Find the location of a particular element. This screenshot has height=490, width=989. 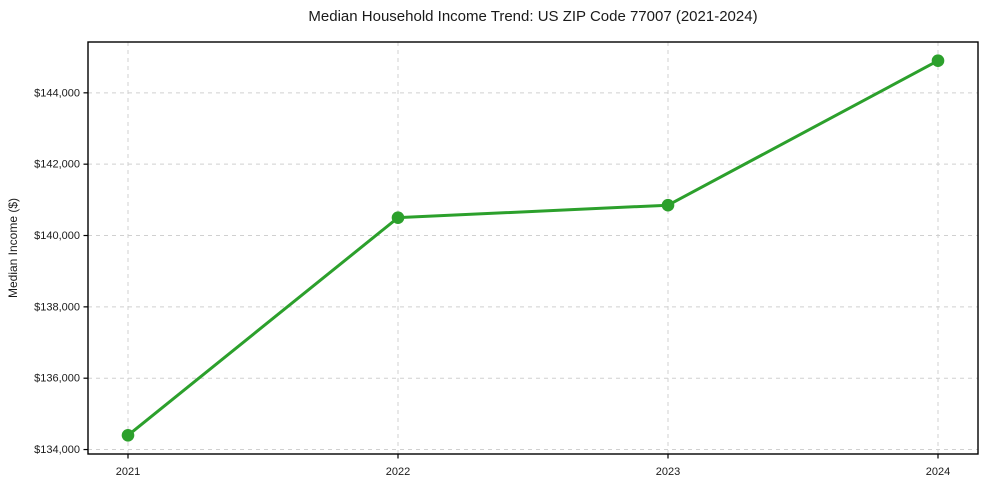

y-tick-label: $136,000 is located at coordinates (57, 379).